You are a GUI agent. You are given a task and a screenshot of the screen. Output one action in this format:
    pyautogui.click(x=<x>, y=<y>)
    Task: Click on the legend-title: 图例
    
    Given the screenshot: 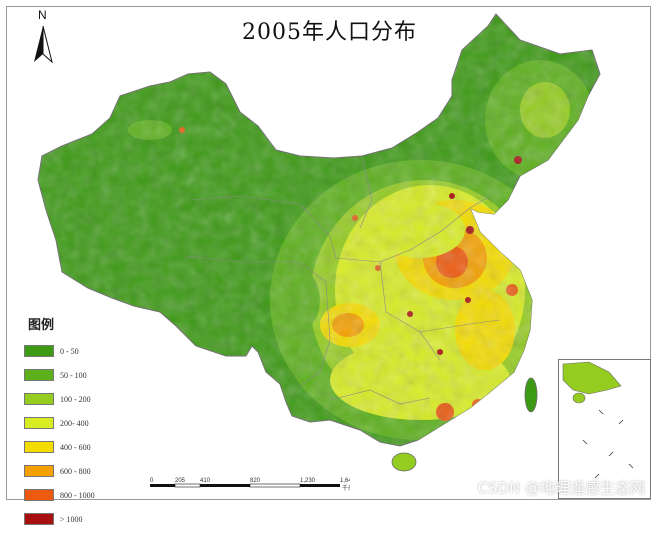 What is the action you would take?
    pyautogui.click(x=41, y=325)
    